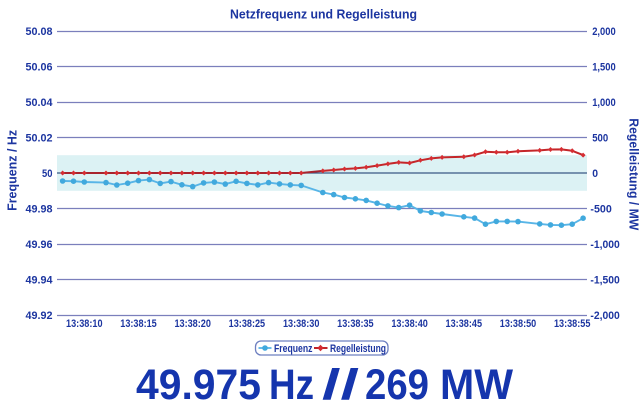 This screenshot has height=411, width=640. I want to click on svg-text: 0, so click(595, 174).